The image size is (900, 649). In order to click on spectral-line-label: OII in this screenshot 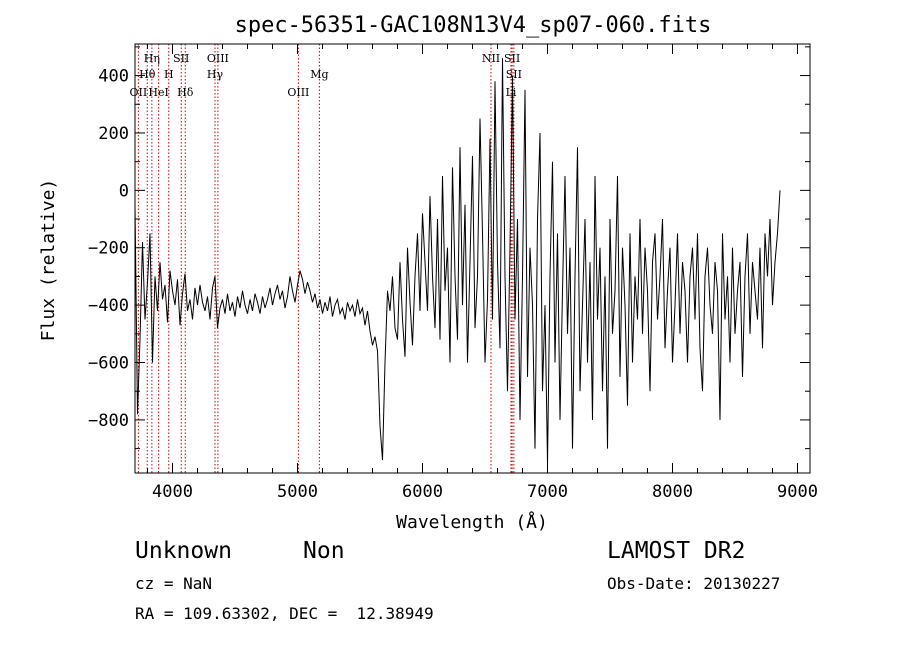, I will do `click(139, 92)`.